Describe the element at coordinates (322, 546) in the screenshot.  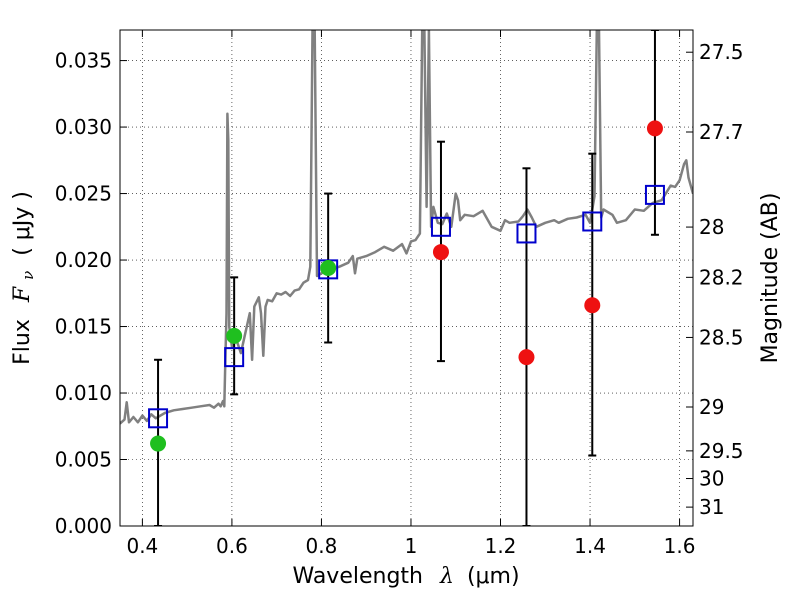
I see `x-tick-label: 0.8` at that location.